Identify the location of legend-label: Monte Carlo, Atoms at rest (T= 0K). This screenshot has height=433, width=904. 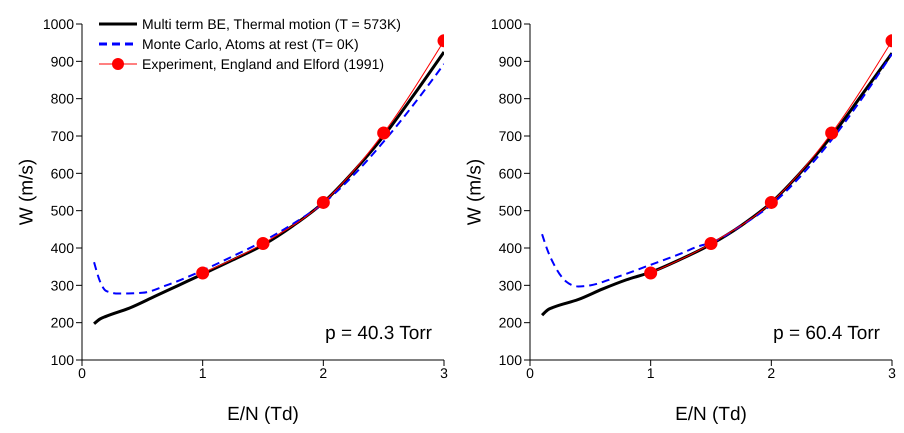
(250, 44).